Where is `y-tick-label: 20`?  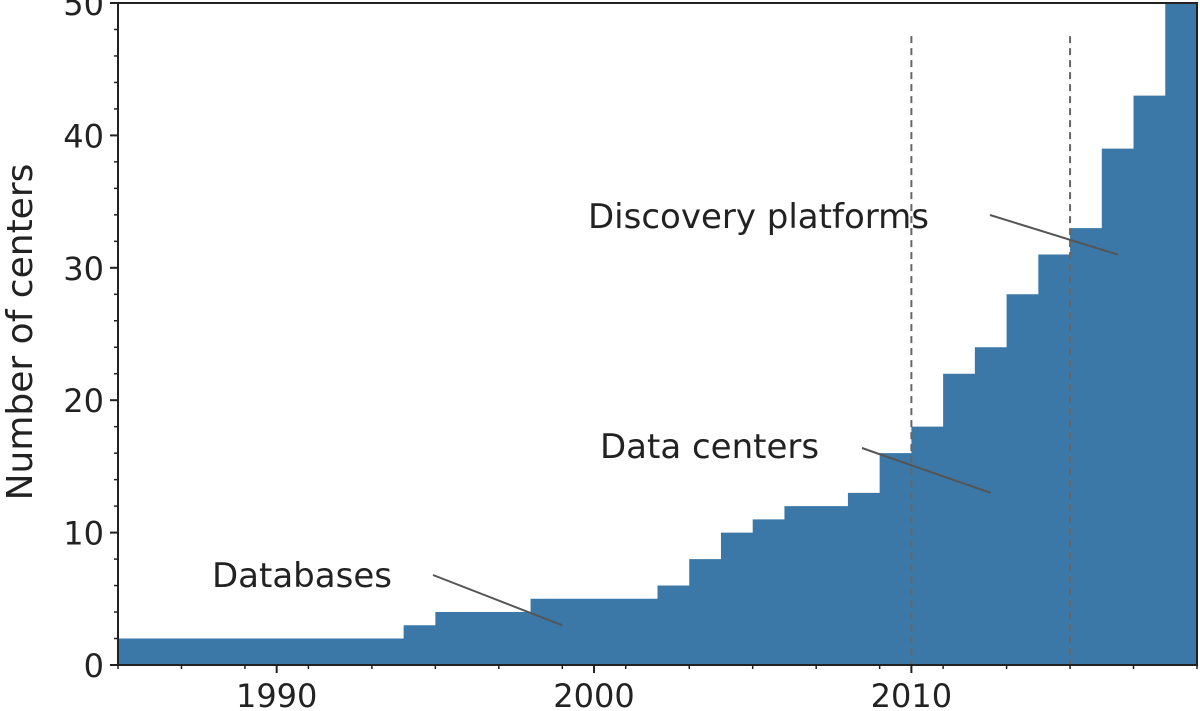 y-tick-label: 20 is located at coordinates (83, 401).